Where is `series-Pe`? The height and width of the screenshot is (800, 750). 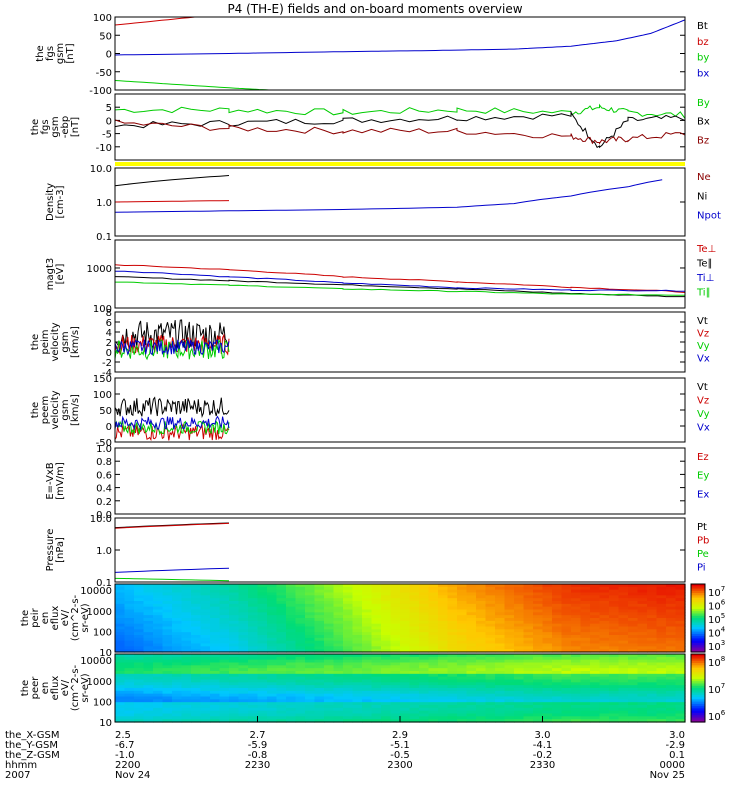 series-Pe is located at coordinates (172, 579).